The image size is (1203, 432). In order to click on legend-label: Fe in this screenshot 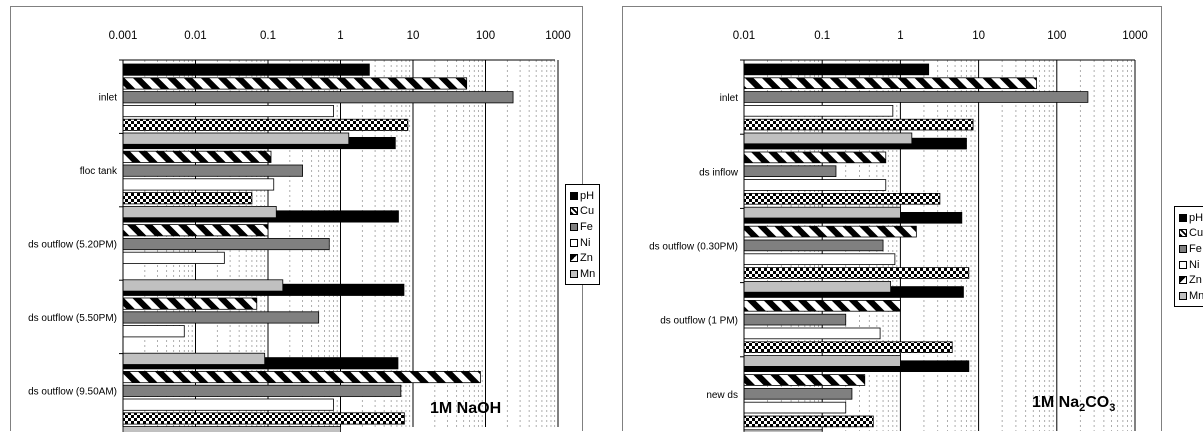, I will do `click(586, 226)`.